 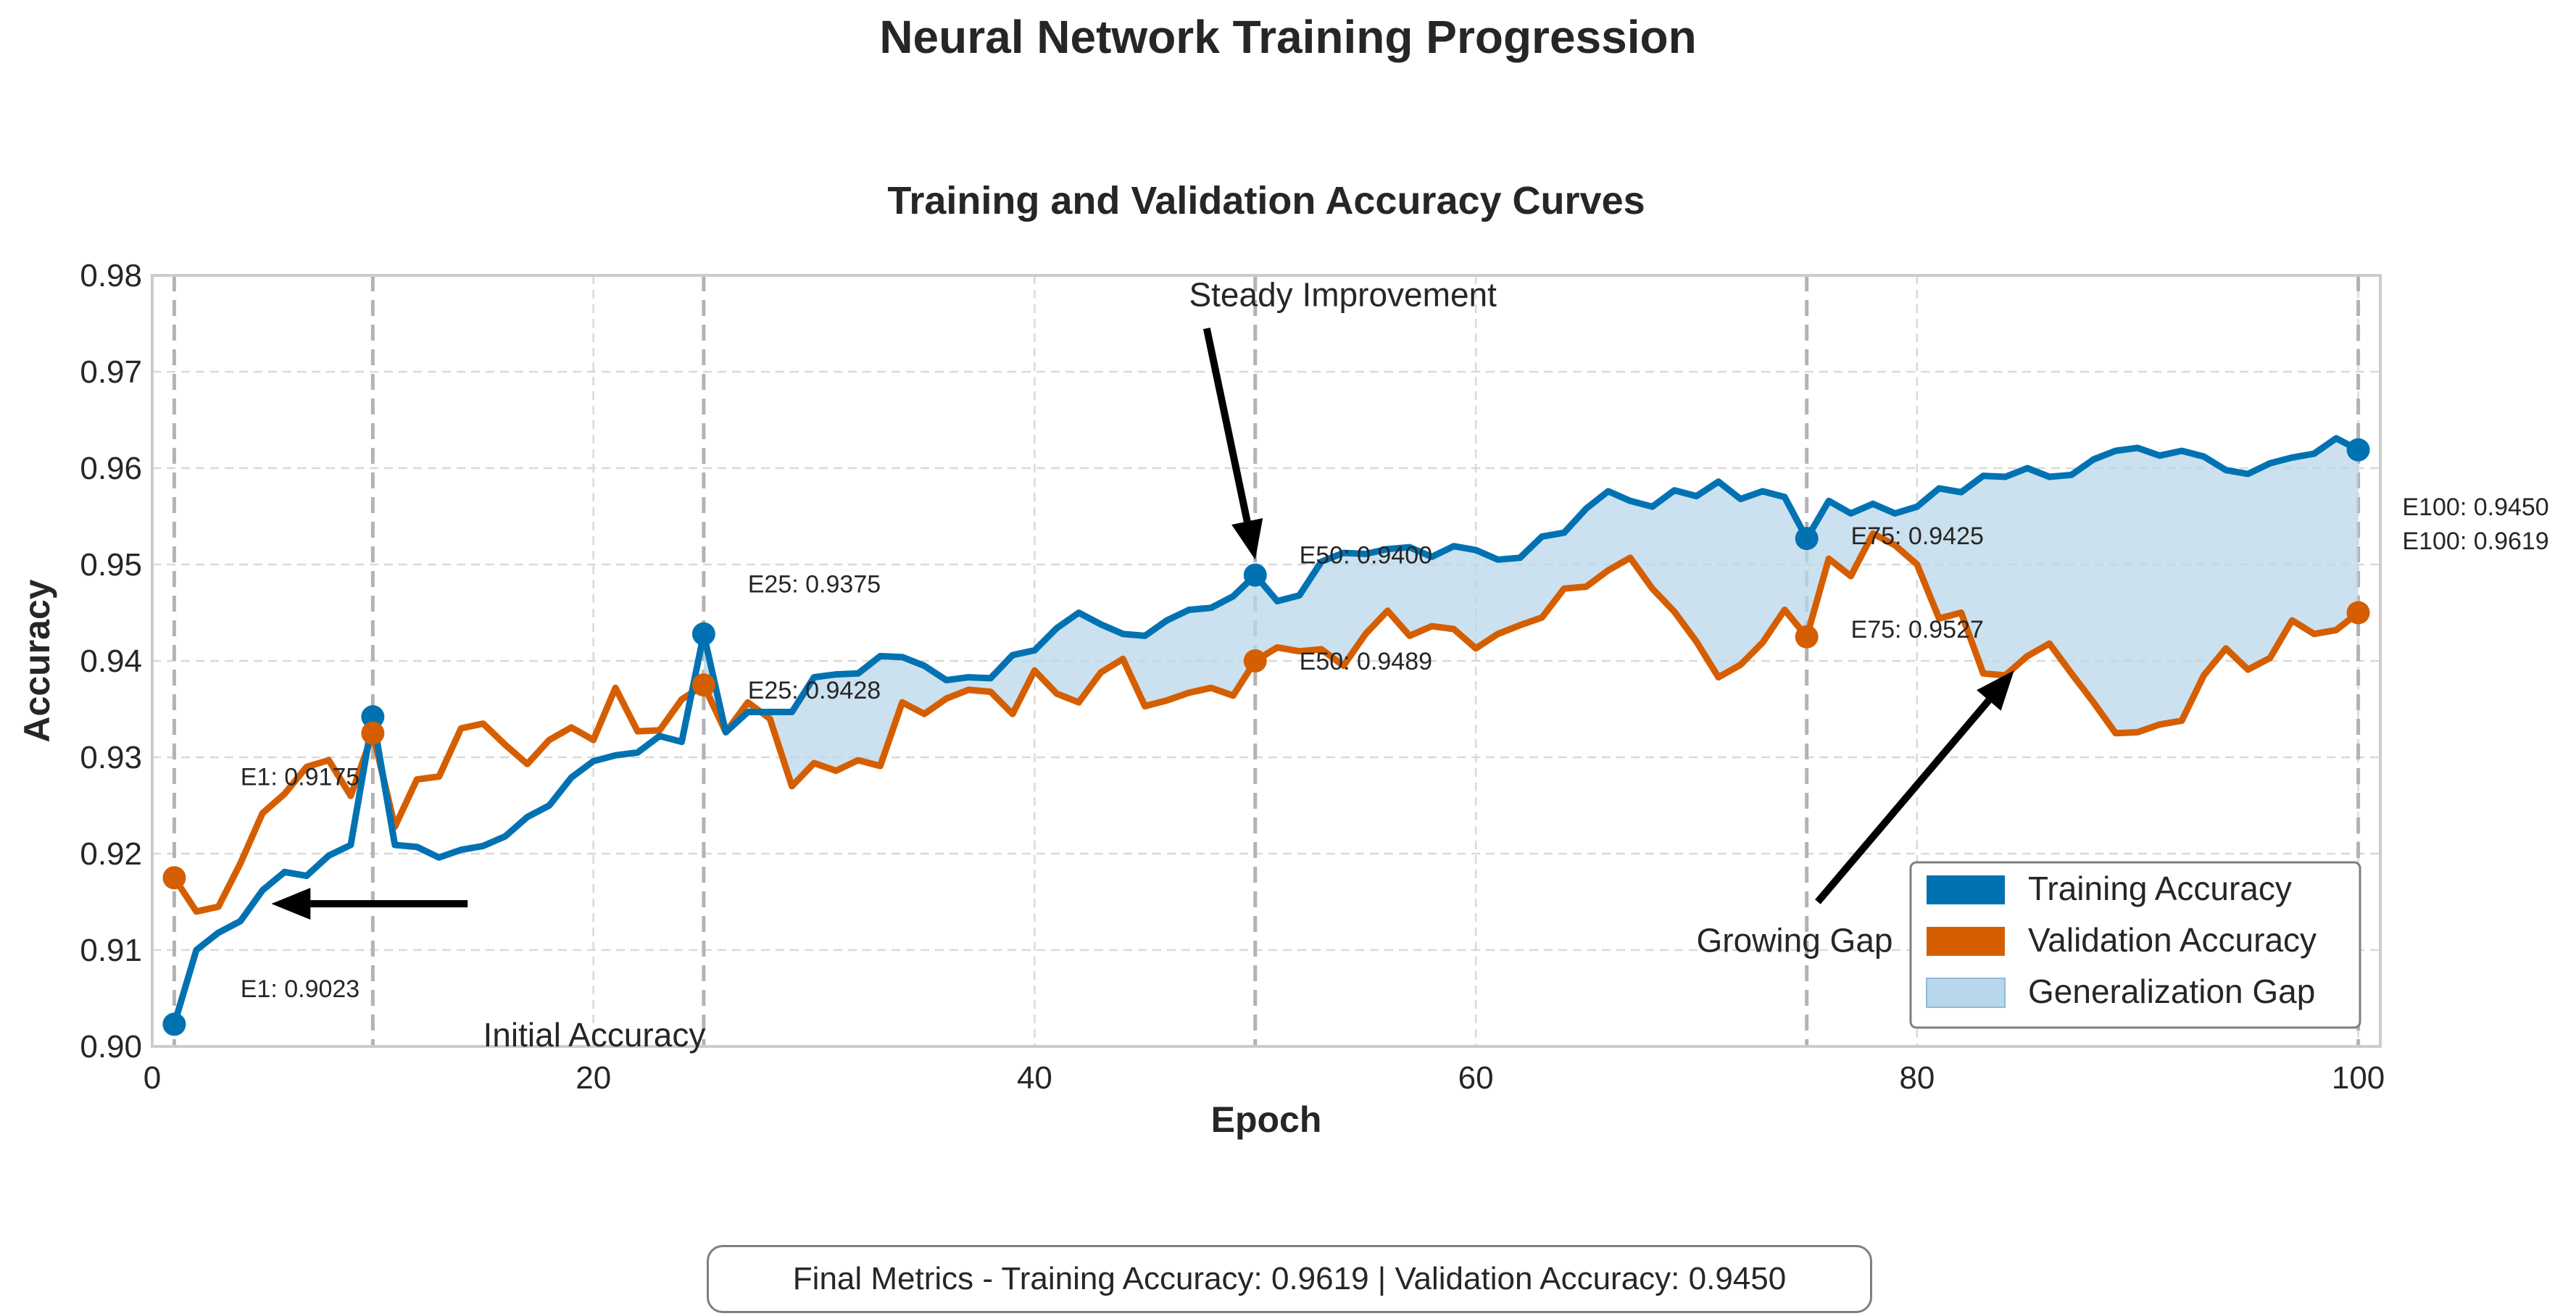 What do you see at coordinates (1476, 1078) in the screenshot?
I see `x-tick-label: 60` at bounding box center [1476, 1078].